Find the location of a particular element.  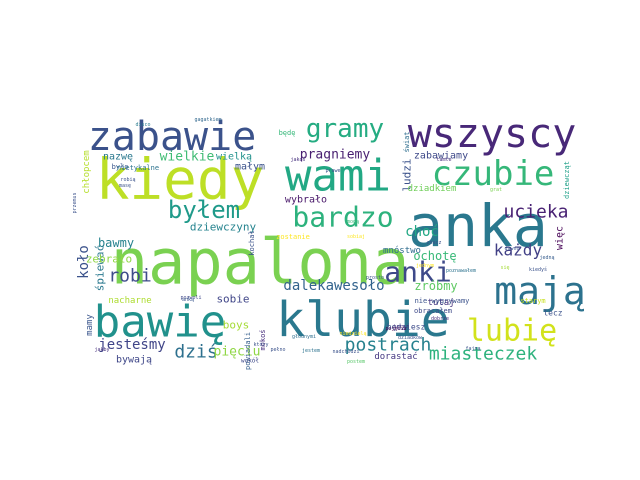

cloud-word: każdy is located at coordinates (518, 250).